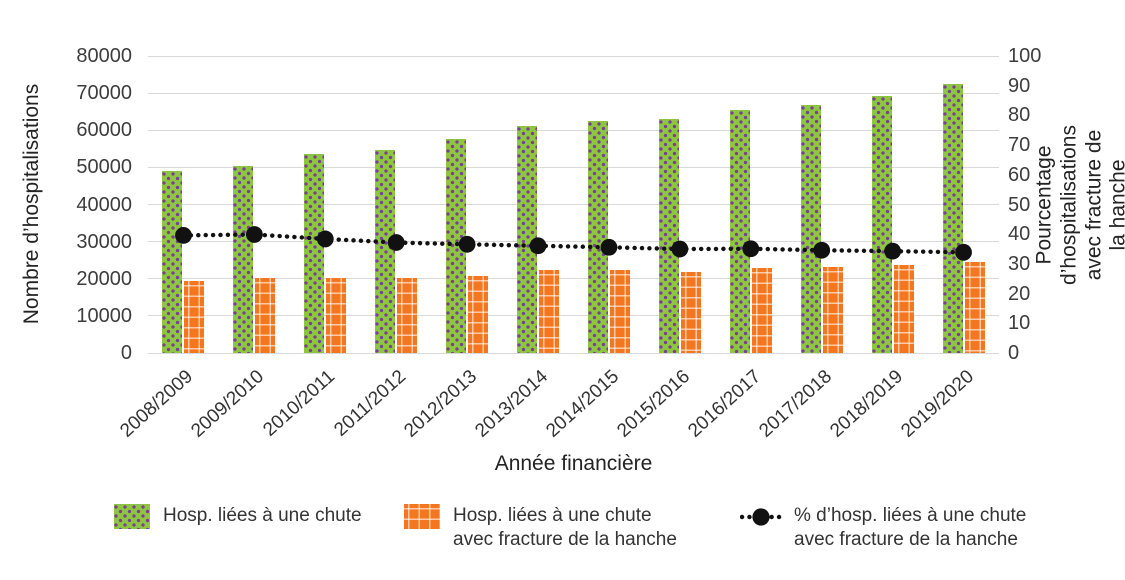 The image size is (1125, 580). I want to click on percent-marker-2009/2010, so click(254, 234).